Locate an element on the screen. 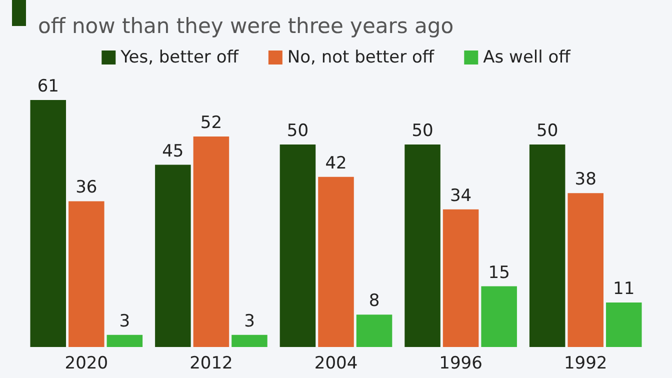  data-label: 61 is located at coordinates (48, 86).